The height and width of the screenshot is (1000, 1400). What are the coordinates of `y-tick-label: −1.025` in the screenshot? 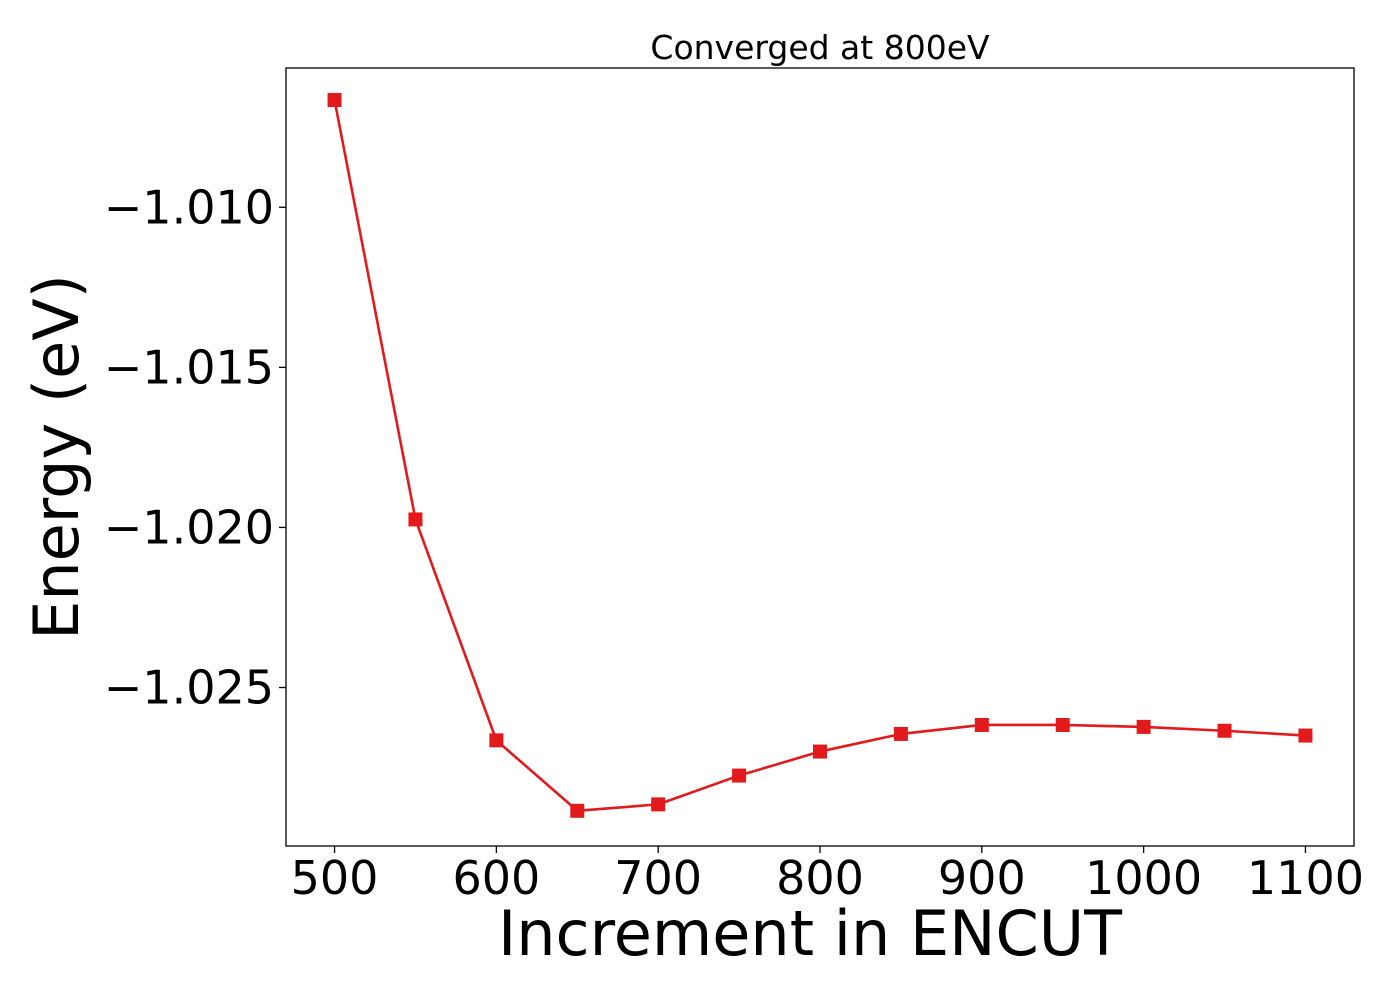 It's located at (189, 688).